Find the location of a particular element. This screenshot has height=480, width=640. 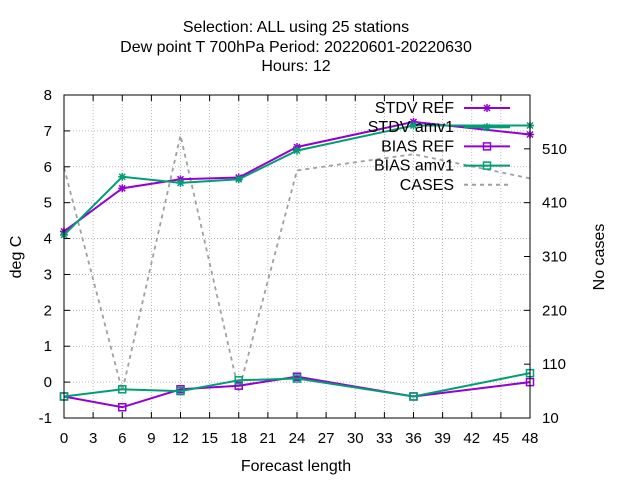

legend-label-stdv-ref: STDV REF is located at coordinates (414, 108).